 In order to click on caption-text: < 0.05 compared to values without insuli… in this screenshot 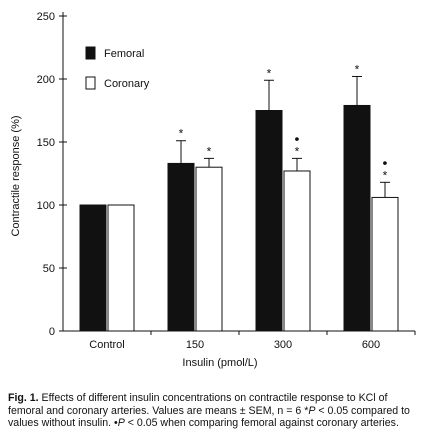, I will do `click(209, 417)`.